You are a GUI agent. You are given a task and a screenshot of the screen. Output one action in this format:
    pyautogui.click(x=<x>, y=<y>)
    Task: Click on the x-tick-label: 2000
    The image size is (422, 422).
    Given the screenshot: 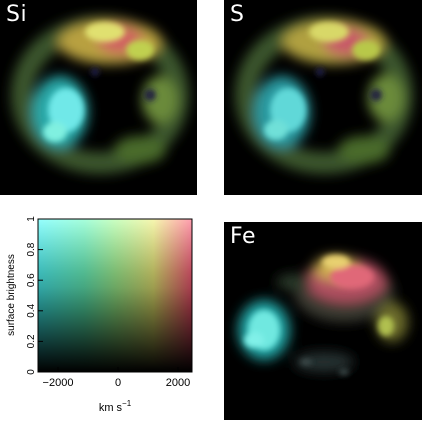 What is the action you would take?
    pyautogui.click(x=178, y=383)
    